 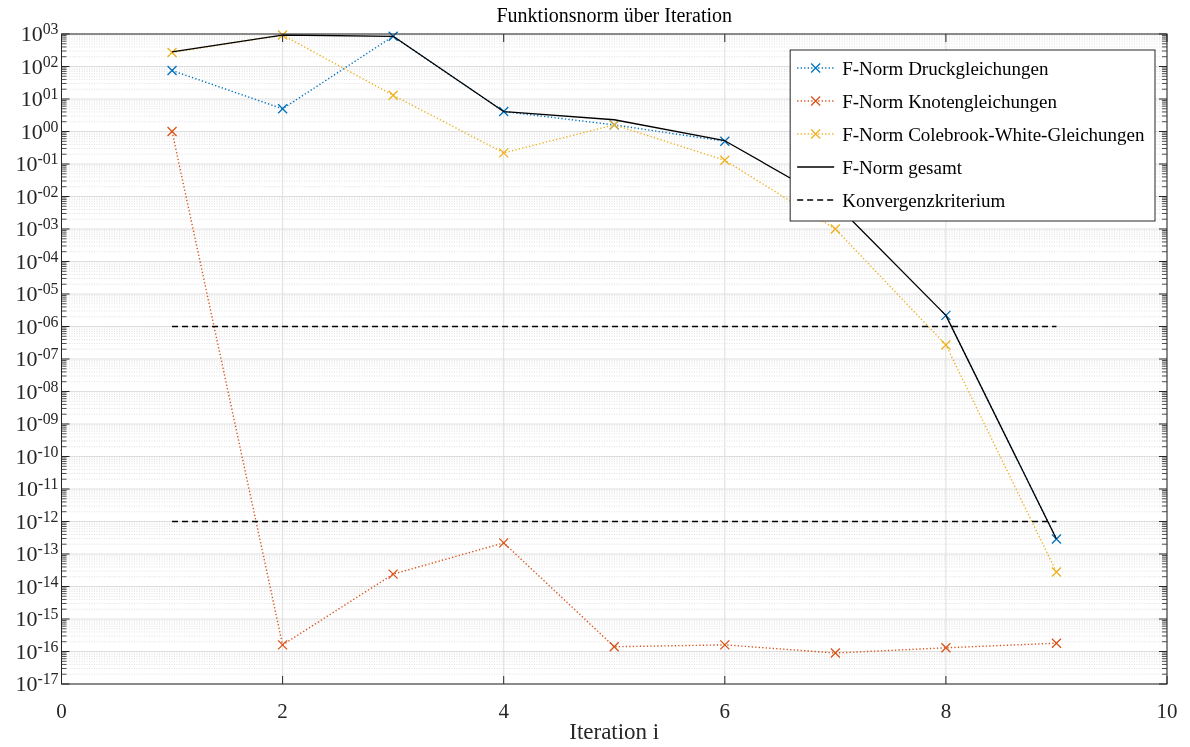 I want to click on y-tick-label: 10$^{-02}$, so click(x=37, y=195).